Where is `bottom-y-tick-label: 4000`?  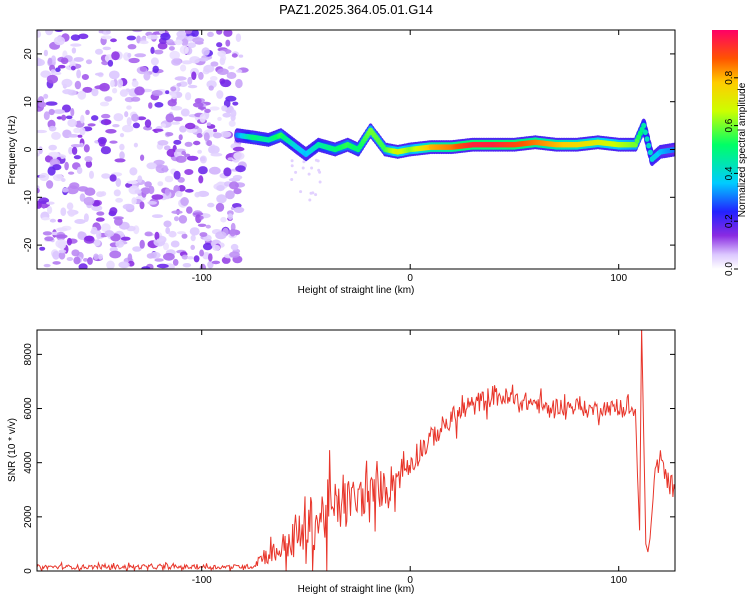
bottom-y-tick-label: 4000 is located at coordinates (28, 462).